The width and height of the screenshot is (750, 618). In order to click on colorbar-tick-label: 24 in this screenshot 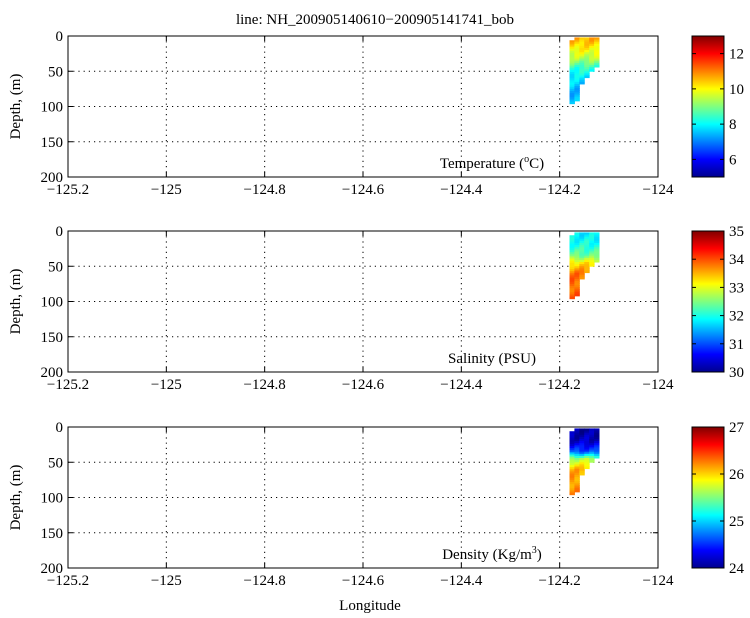, I will do `click(737, 569)`.